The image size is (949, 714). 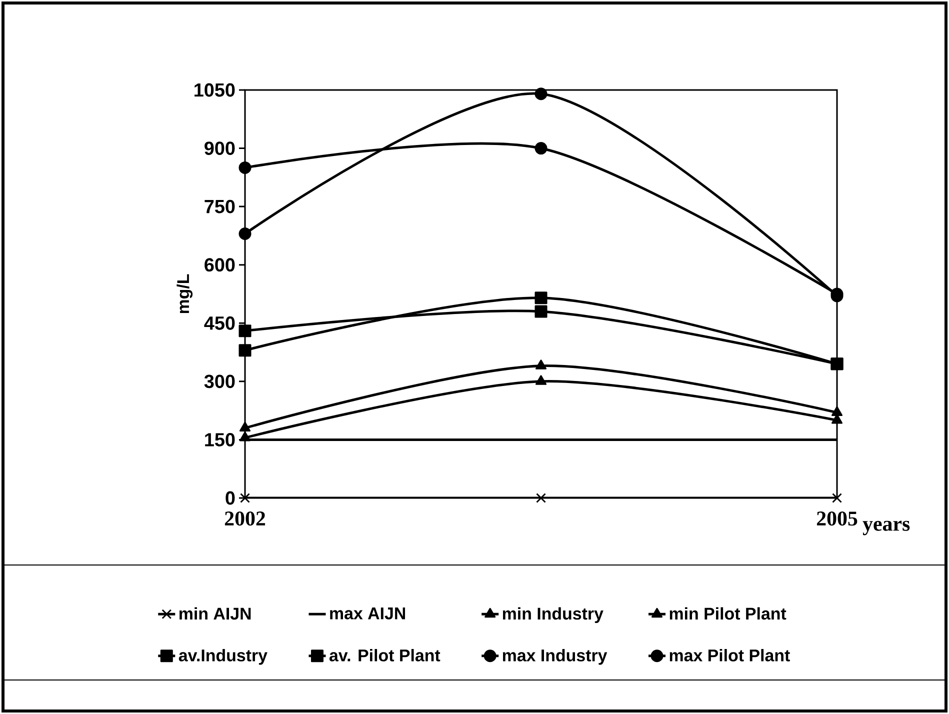 What do you see at coordinates (219, 265) in the screenshot?
I see `y-tick-label: 600` at bounding box center [219, 265].